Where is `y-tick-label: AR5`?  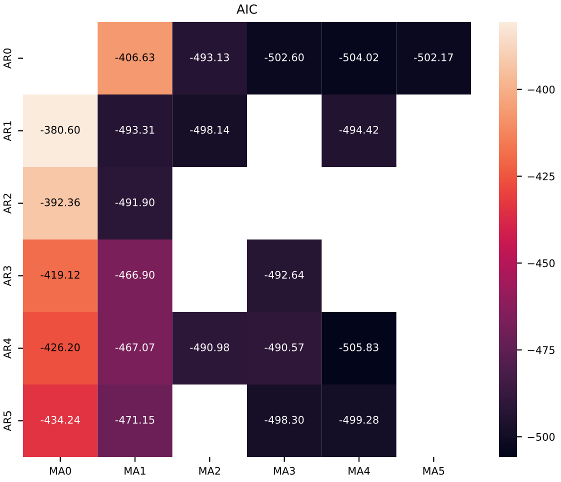 y-tick-label: AR5 is located at coordinates (8, 421).